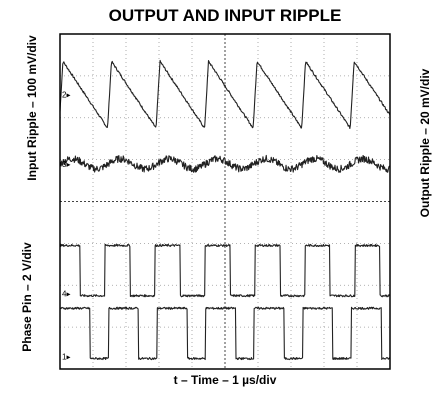 The height and width of the screenshot is (396, 435). Describe the element at coordinates (66, 164) in the screenshot. I see `channel-marker-3: 3▸` at that location.